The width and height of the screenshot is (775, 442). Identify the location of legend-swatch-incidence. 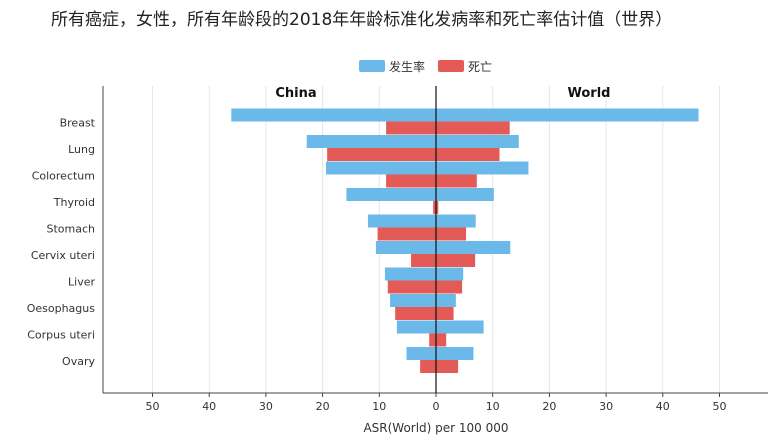
(372, 66).